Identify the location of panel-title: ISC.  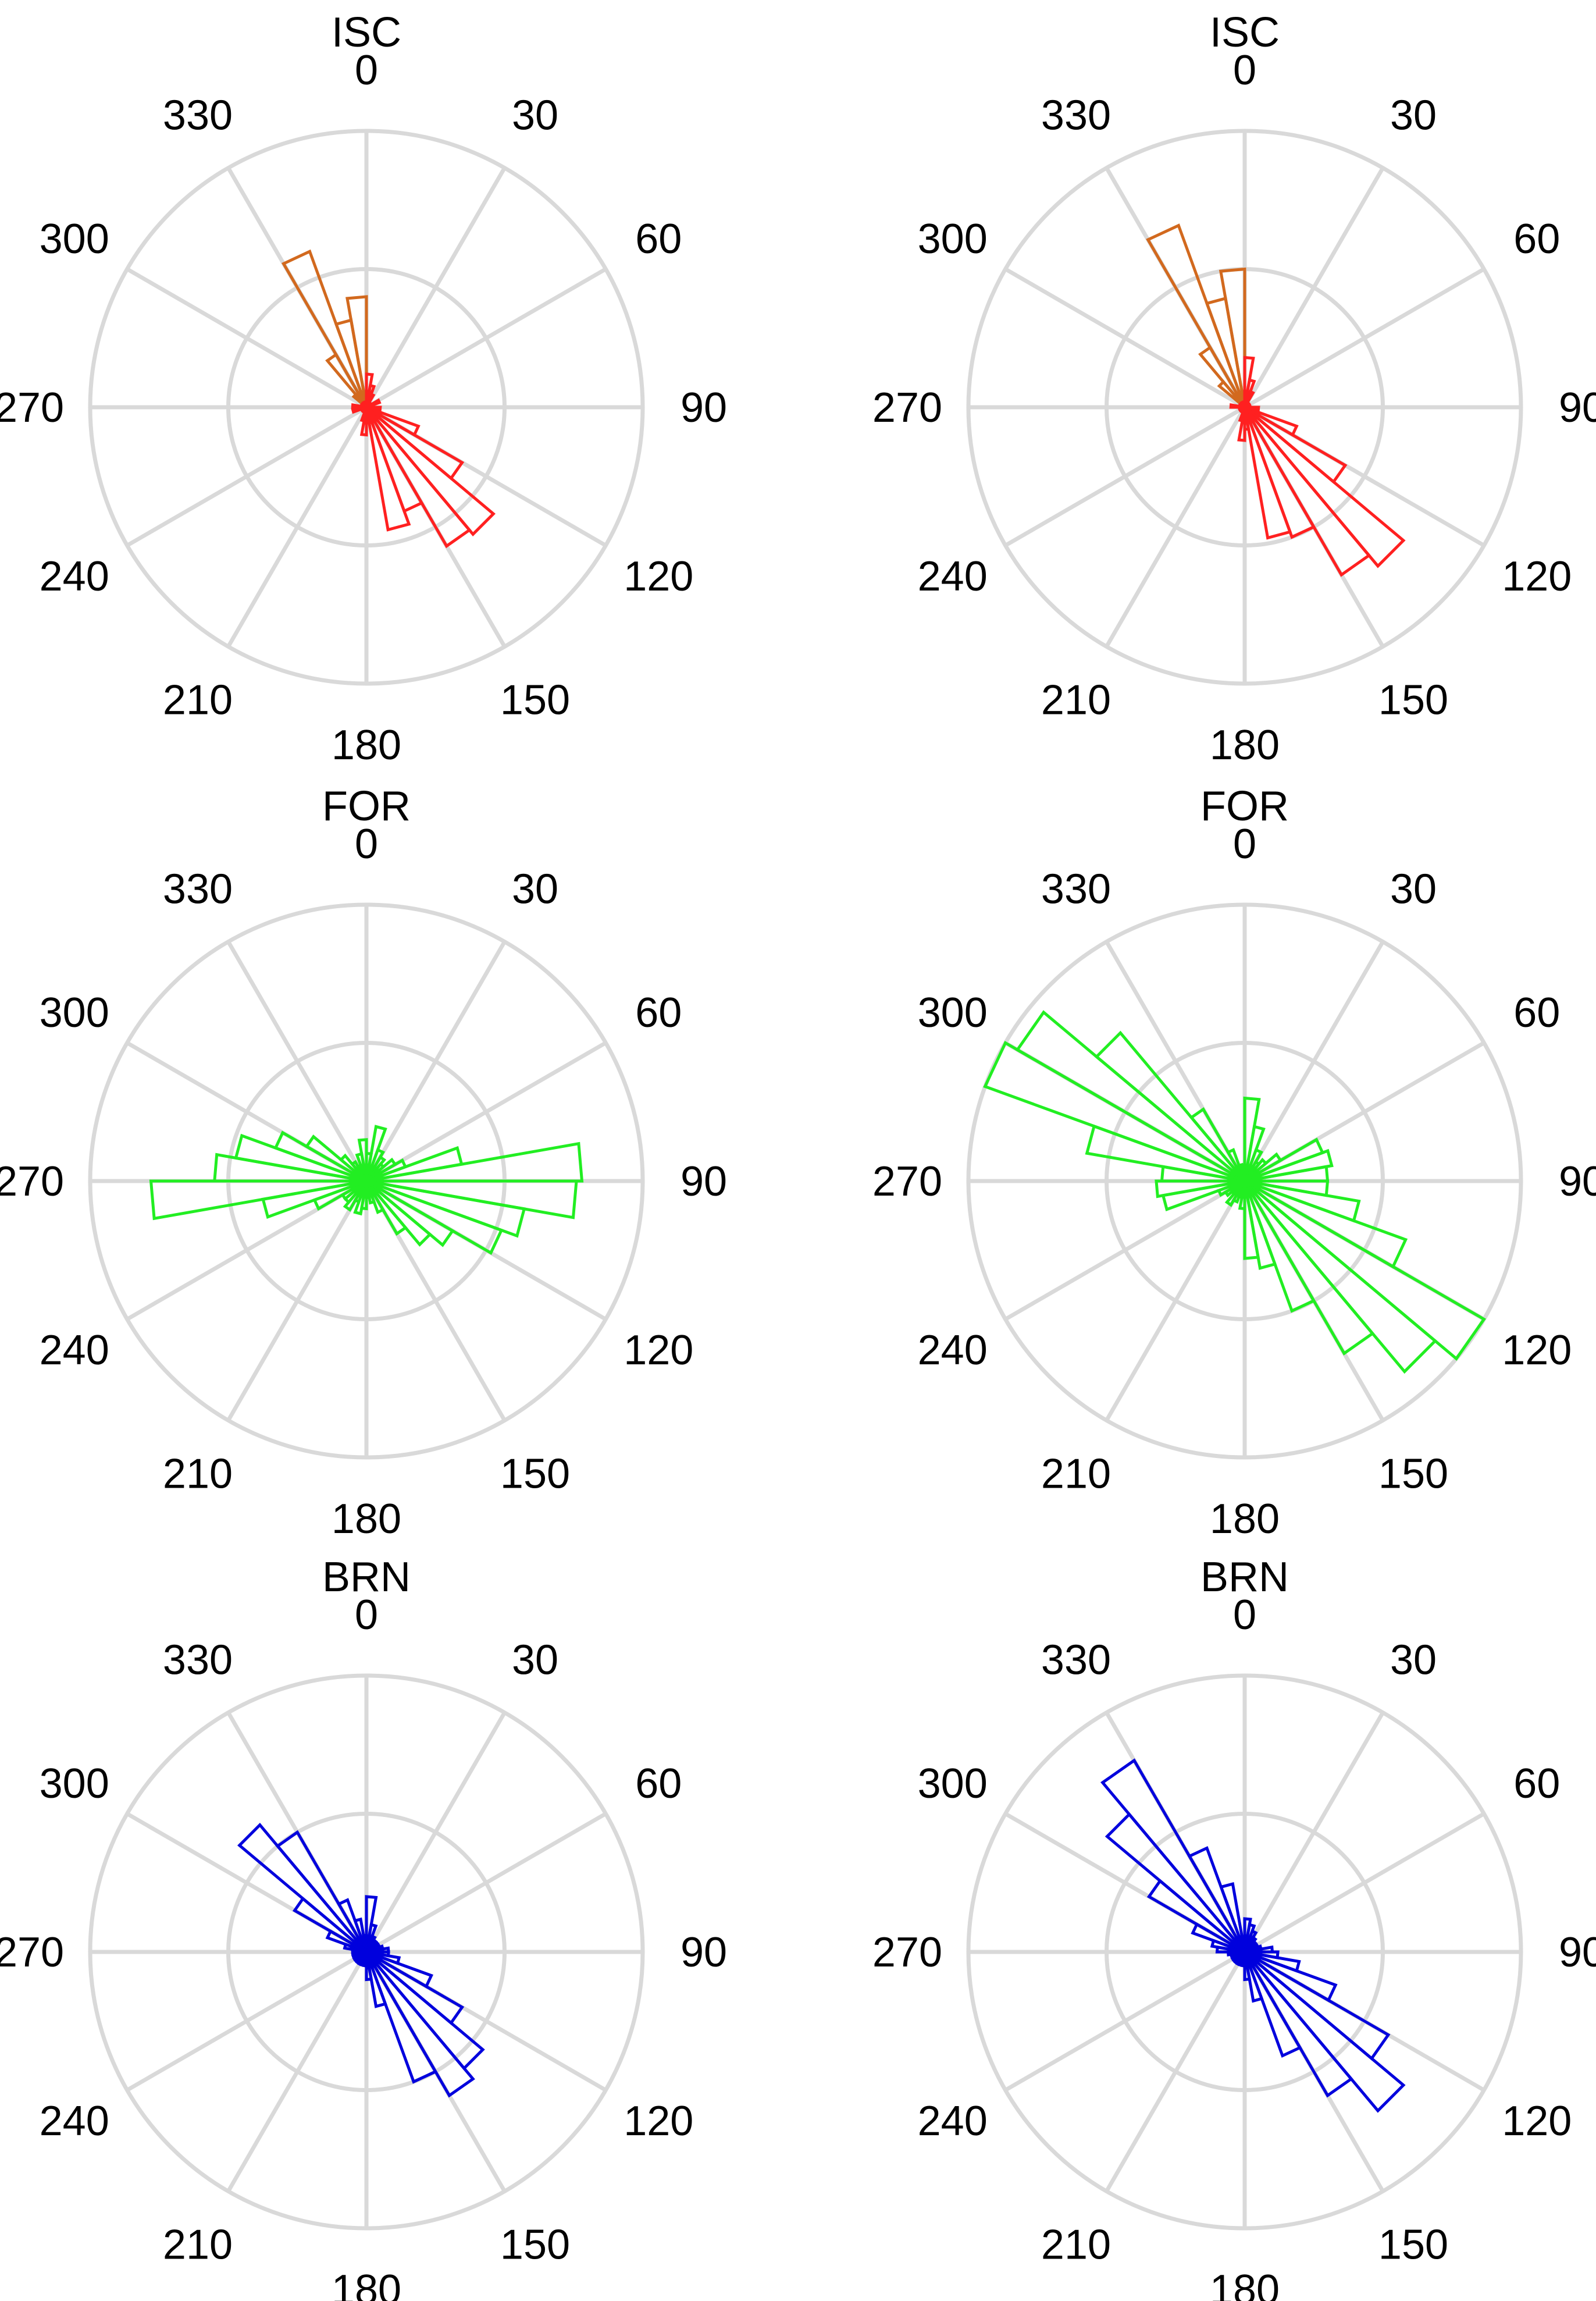
(366, 33).